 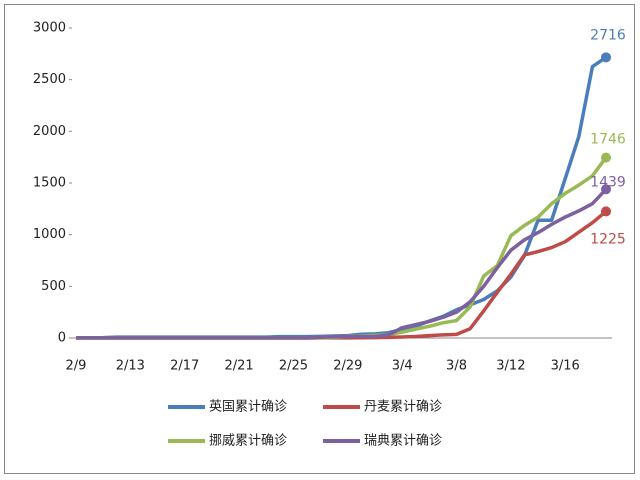 What do you see at coordinates (53, 286) in the screenshot?
I see `y-tick-label: 500` at bounding box center [53, 286].